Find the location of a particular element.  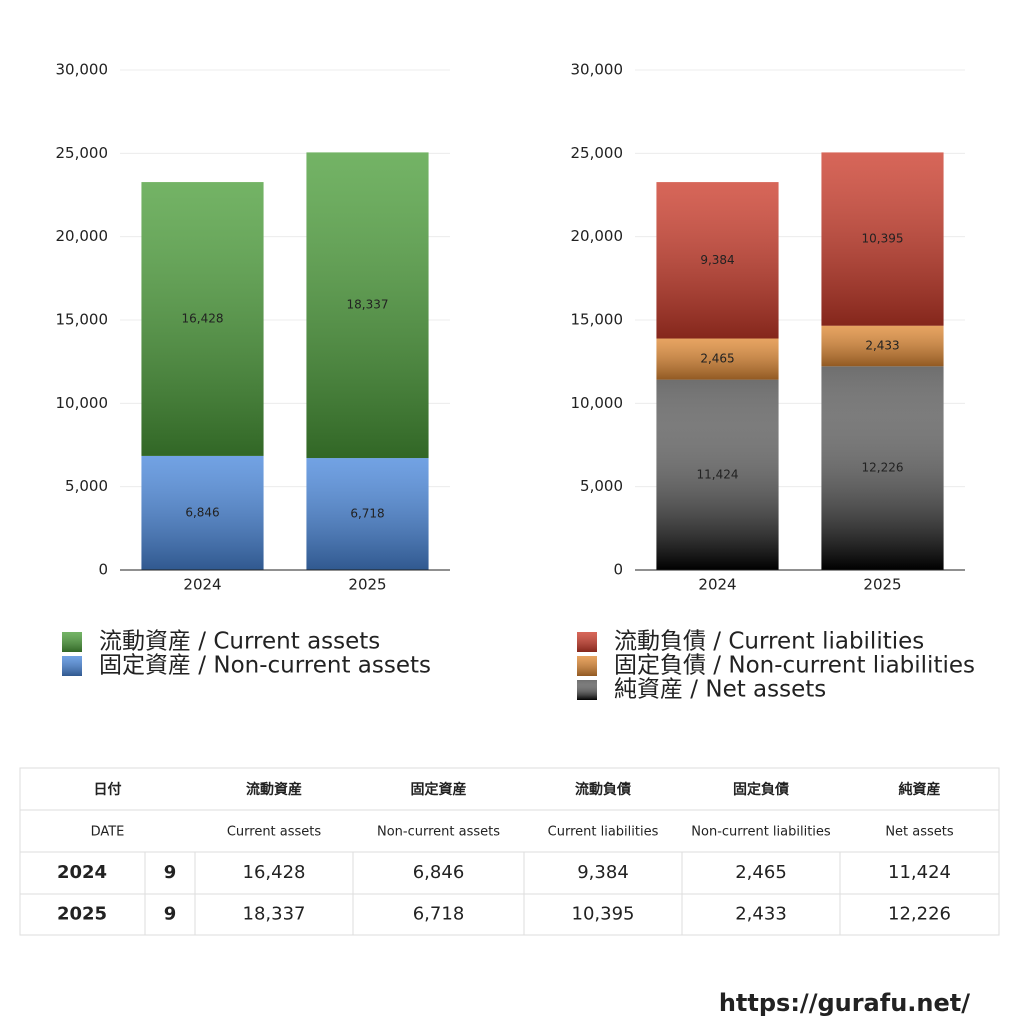

value-label: 9,384 is located at coordinates (717, 260).